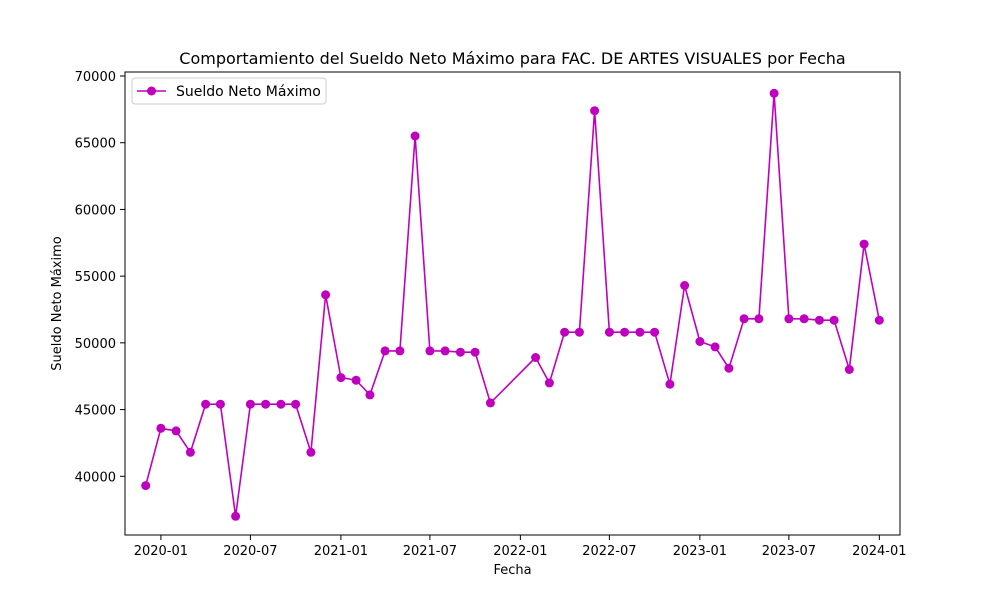 The width and height of the screenshot is (1000, 600). I want to click on x-axis-label: Fecha, so click(512, 570).